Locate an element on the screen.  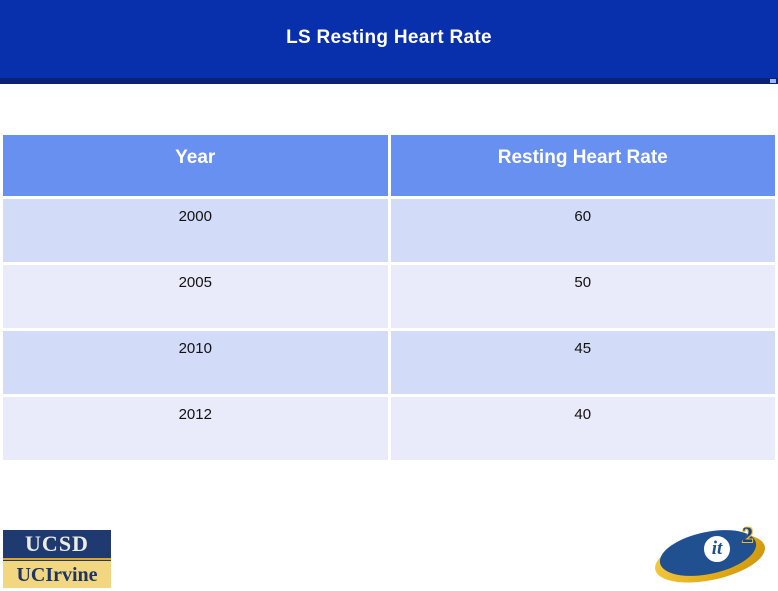
cell-year: 2012 is located at coordinates (195, 428).